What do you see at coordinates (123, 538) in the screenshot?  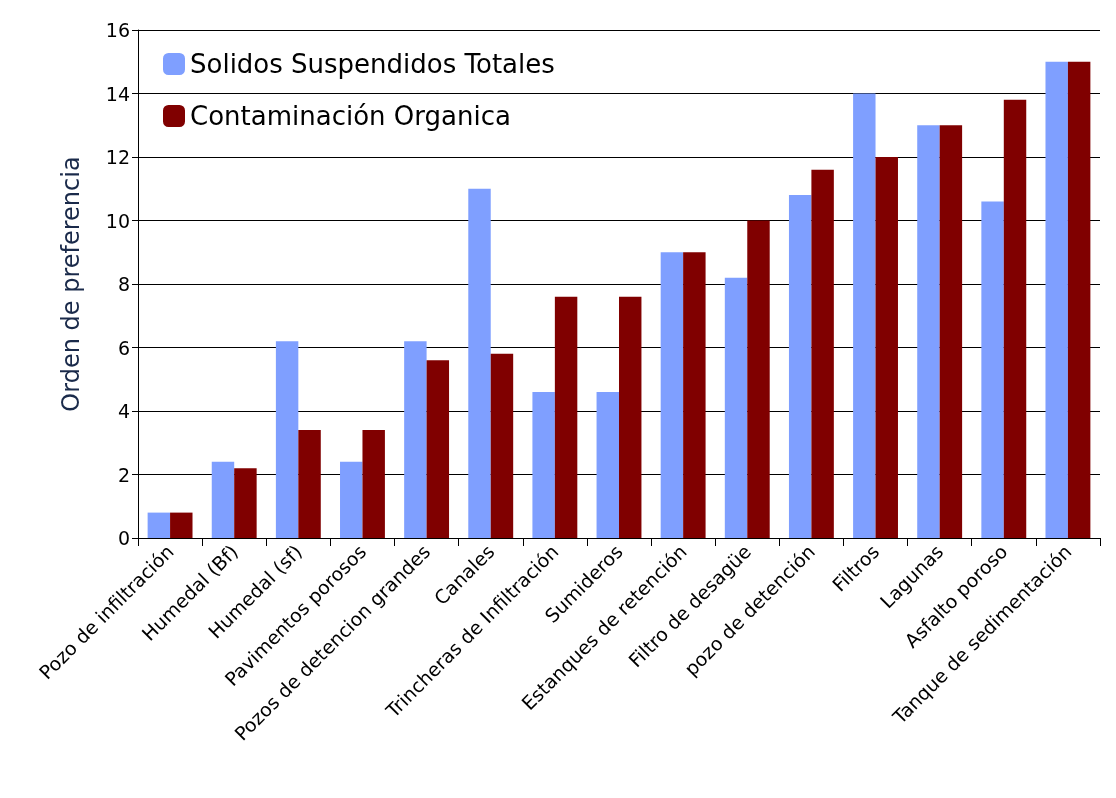 I see `y-tick-label: 0` at bounding box center [123, 538].